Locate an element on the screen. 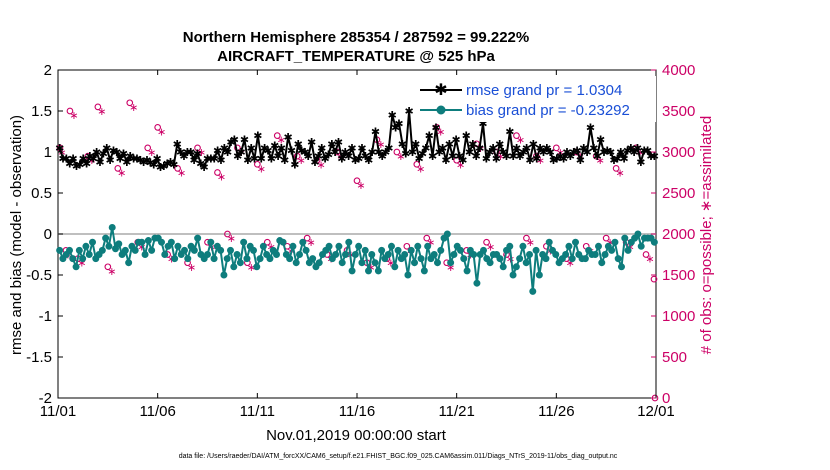 The width and height of the screenshot is (830, 470). y-left-tick-label: -2 is located at coordinates (45, 398).